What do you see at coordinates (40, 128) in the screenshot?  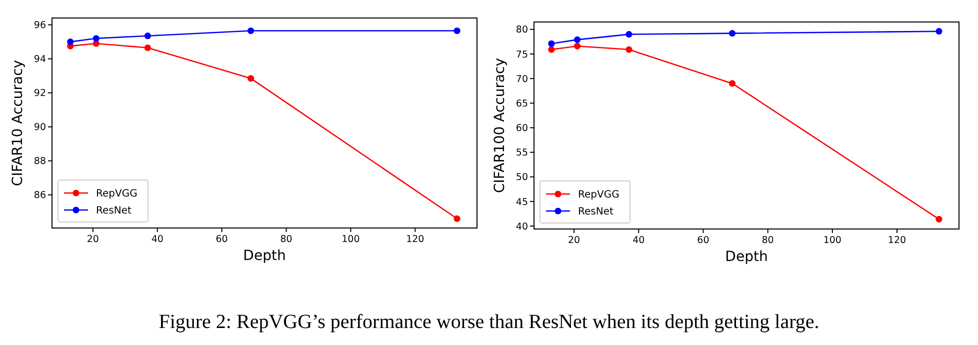 I see `y-tick-label: 90` at bounding box center [40, 128].